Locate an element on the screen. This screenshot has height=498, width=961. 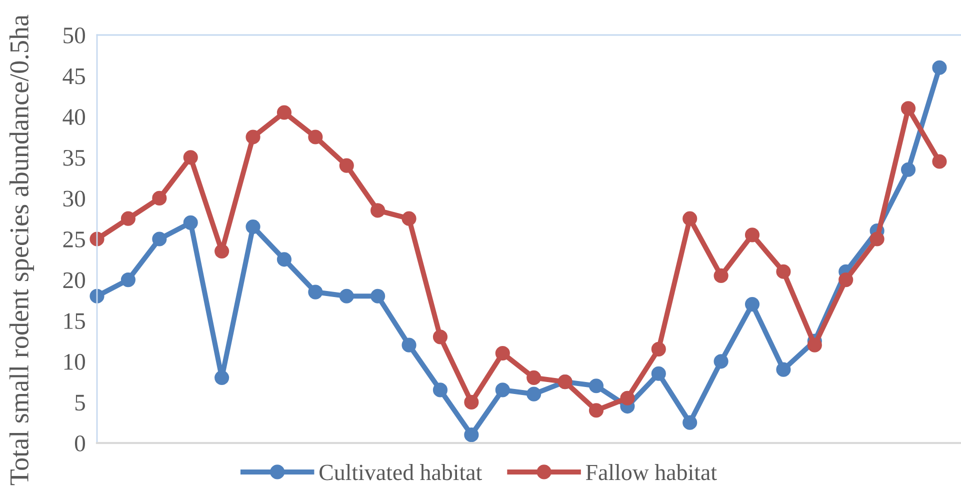
y-tick-label: 10 is located at coordinates (74, 362).